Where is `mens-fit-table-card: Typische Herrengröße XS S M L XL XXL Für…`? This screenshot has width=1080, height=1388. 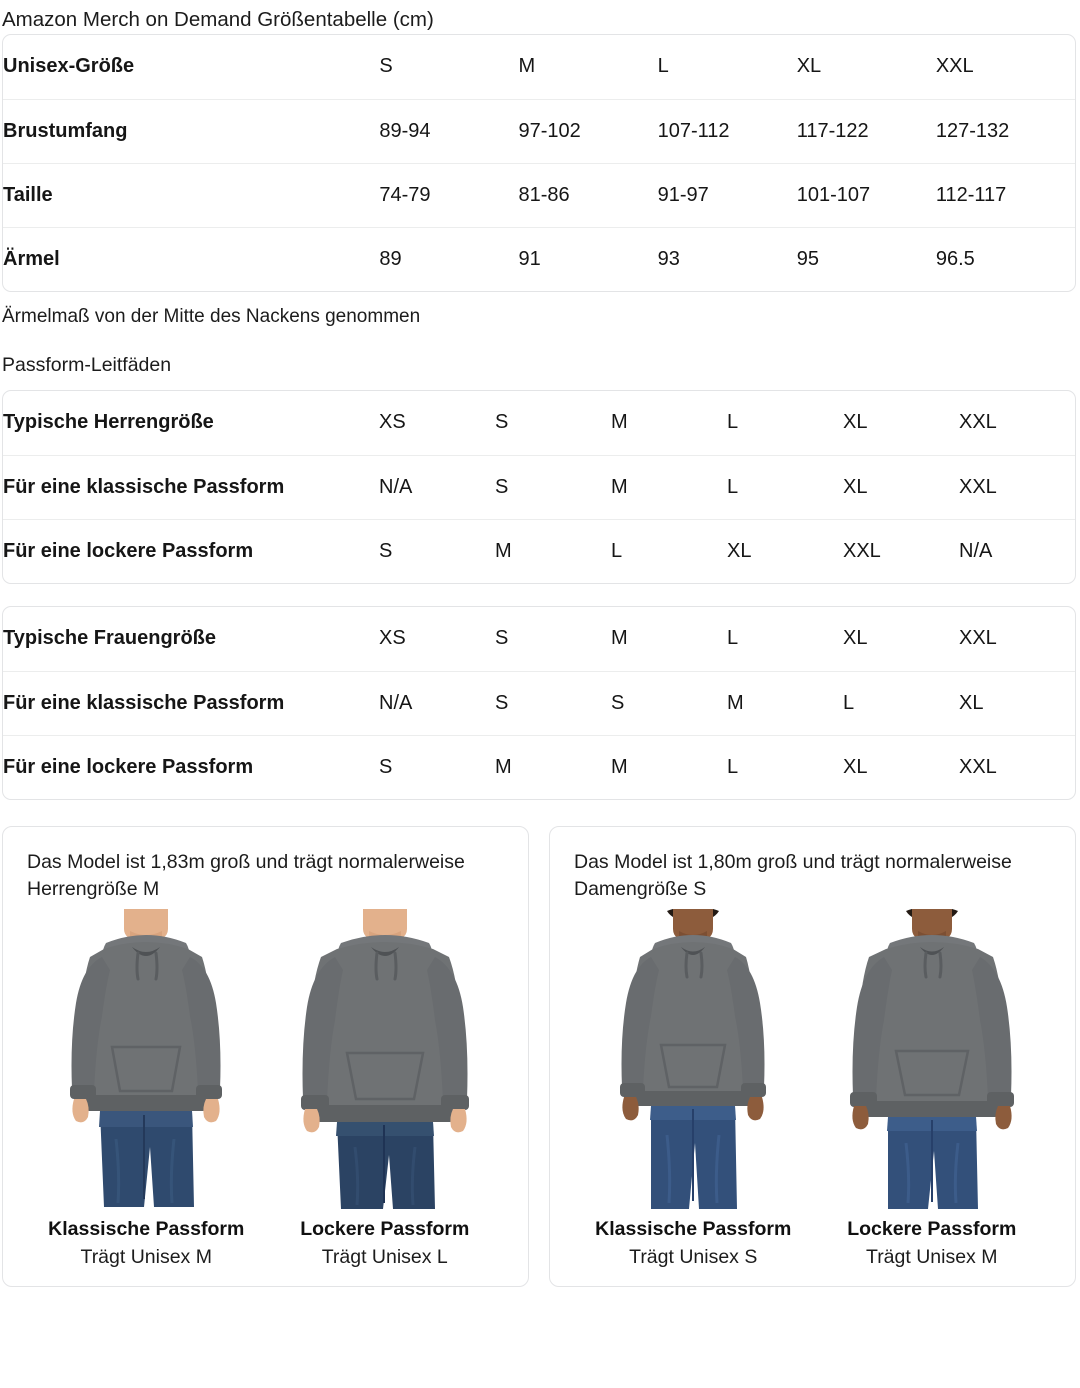
mens-fit-table-card: Typische Herrengröße XS S M L XL XXL Für… is located at coordinates (539, 487).